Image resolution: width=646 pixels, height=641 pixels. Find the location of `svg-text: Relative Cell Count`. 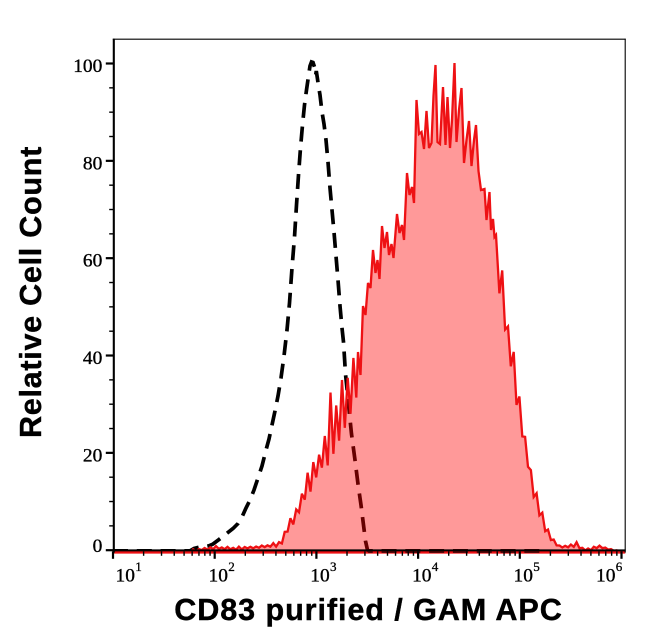

svg-text: Relative Cell Count is located at coordinates (31, 292).